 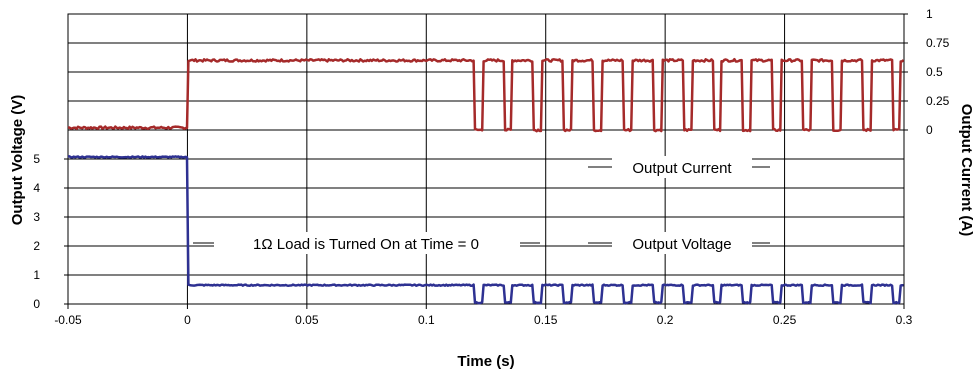 I want to click on annotation-load: 1Ω Load is Turned On at Time = 0, so click(x=366, y=243).